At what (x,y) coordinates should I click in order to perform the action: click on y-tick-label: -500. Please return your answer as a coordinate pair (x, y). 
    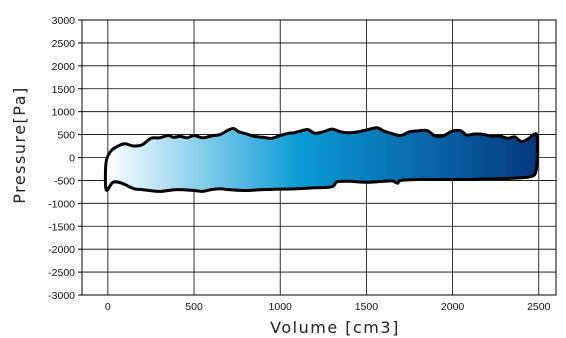
    Looking at the image, I should click on (64, 181).